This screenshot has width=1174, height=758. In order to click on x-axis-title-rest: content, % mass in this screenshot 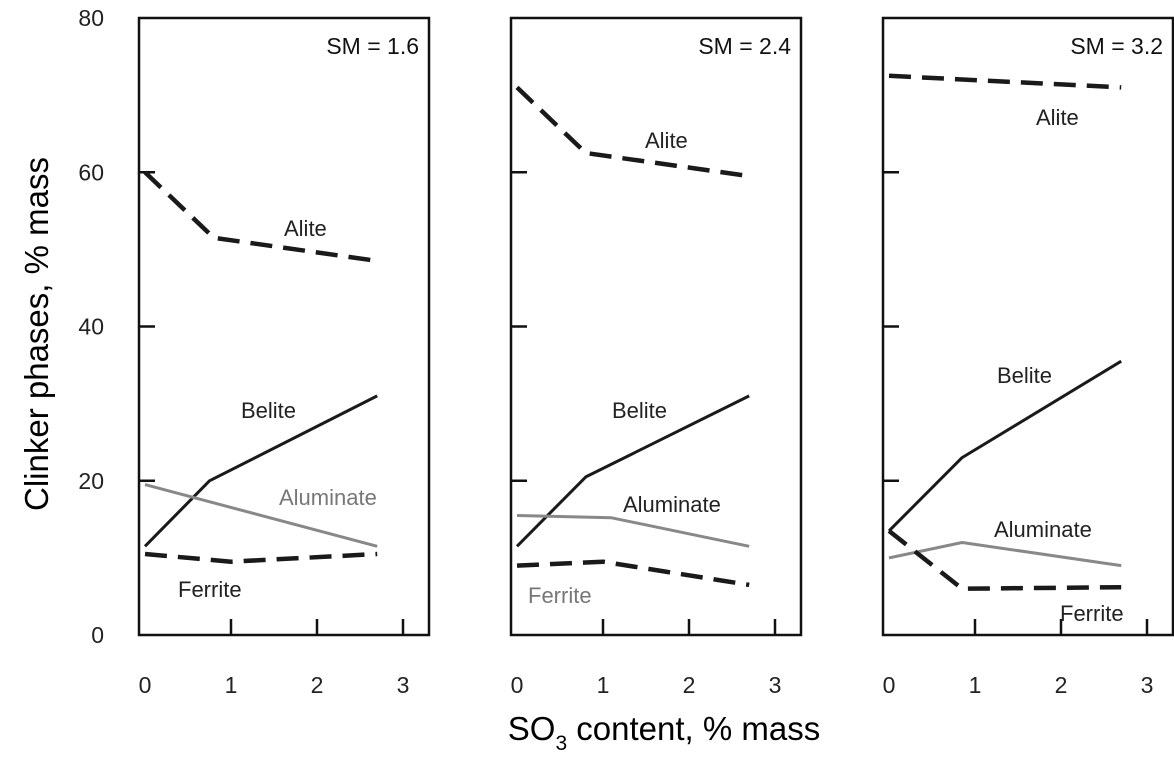, I will do `click(693, 728)`.